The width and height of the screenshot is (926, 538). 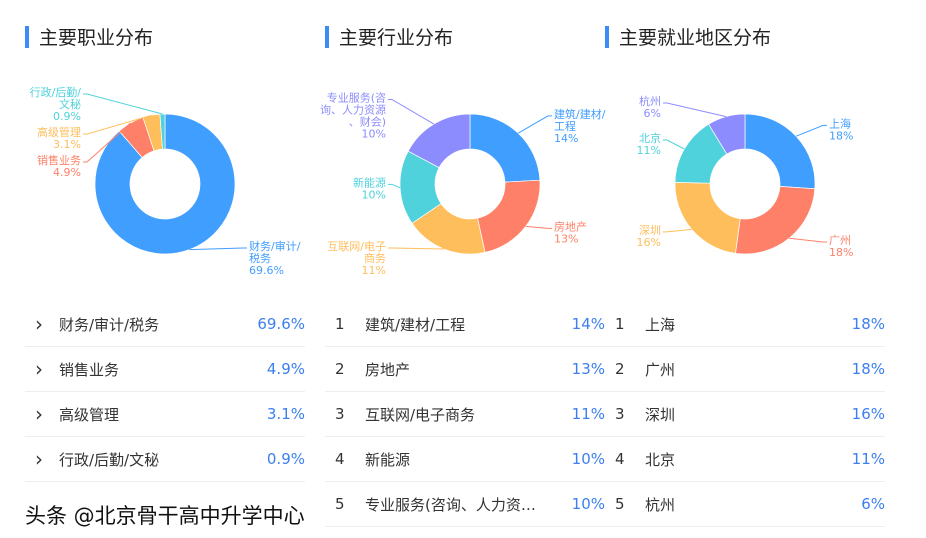 What do you see at coordinates (745, 504) in the screenshot?
I see `list-item: 5 杭州 6%` at bounding box center [745, 504].